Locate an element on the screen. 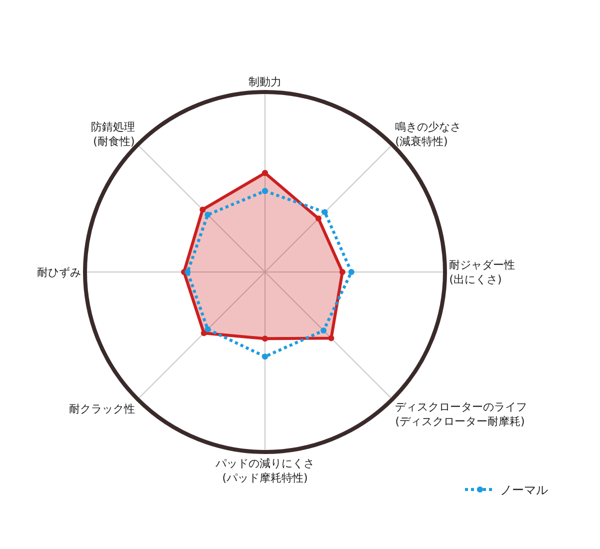 Image resolution: width=600 pixels, height=549 pixels. legend-label: ノーマル is located at coordinates (524, 490).